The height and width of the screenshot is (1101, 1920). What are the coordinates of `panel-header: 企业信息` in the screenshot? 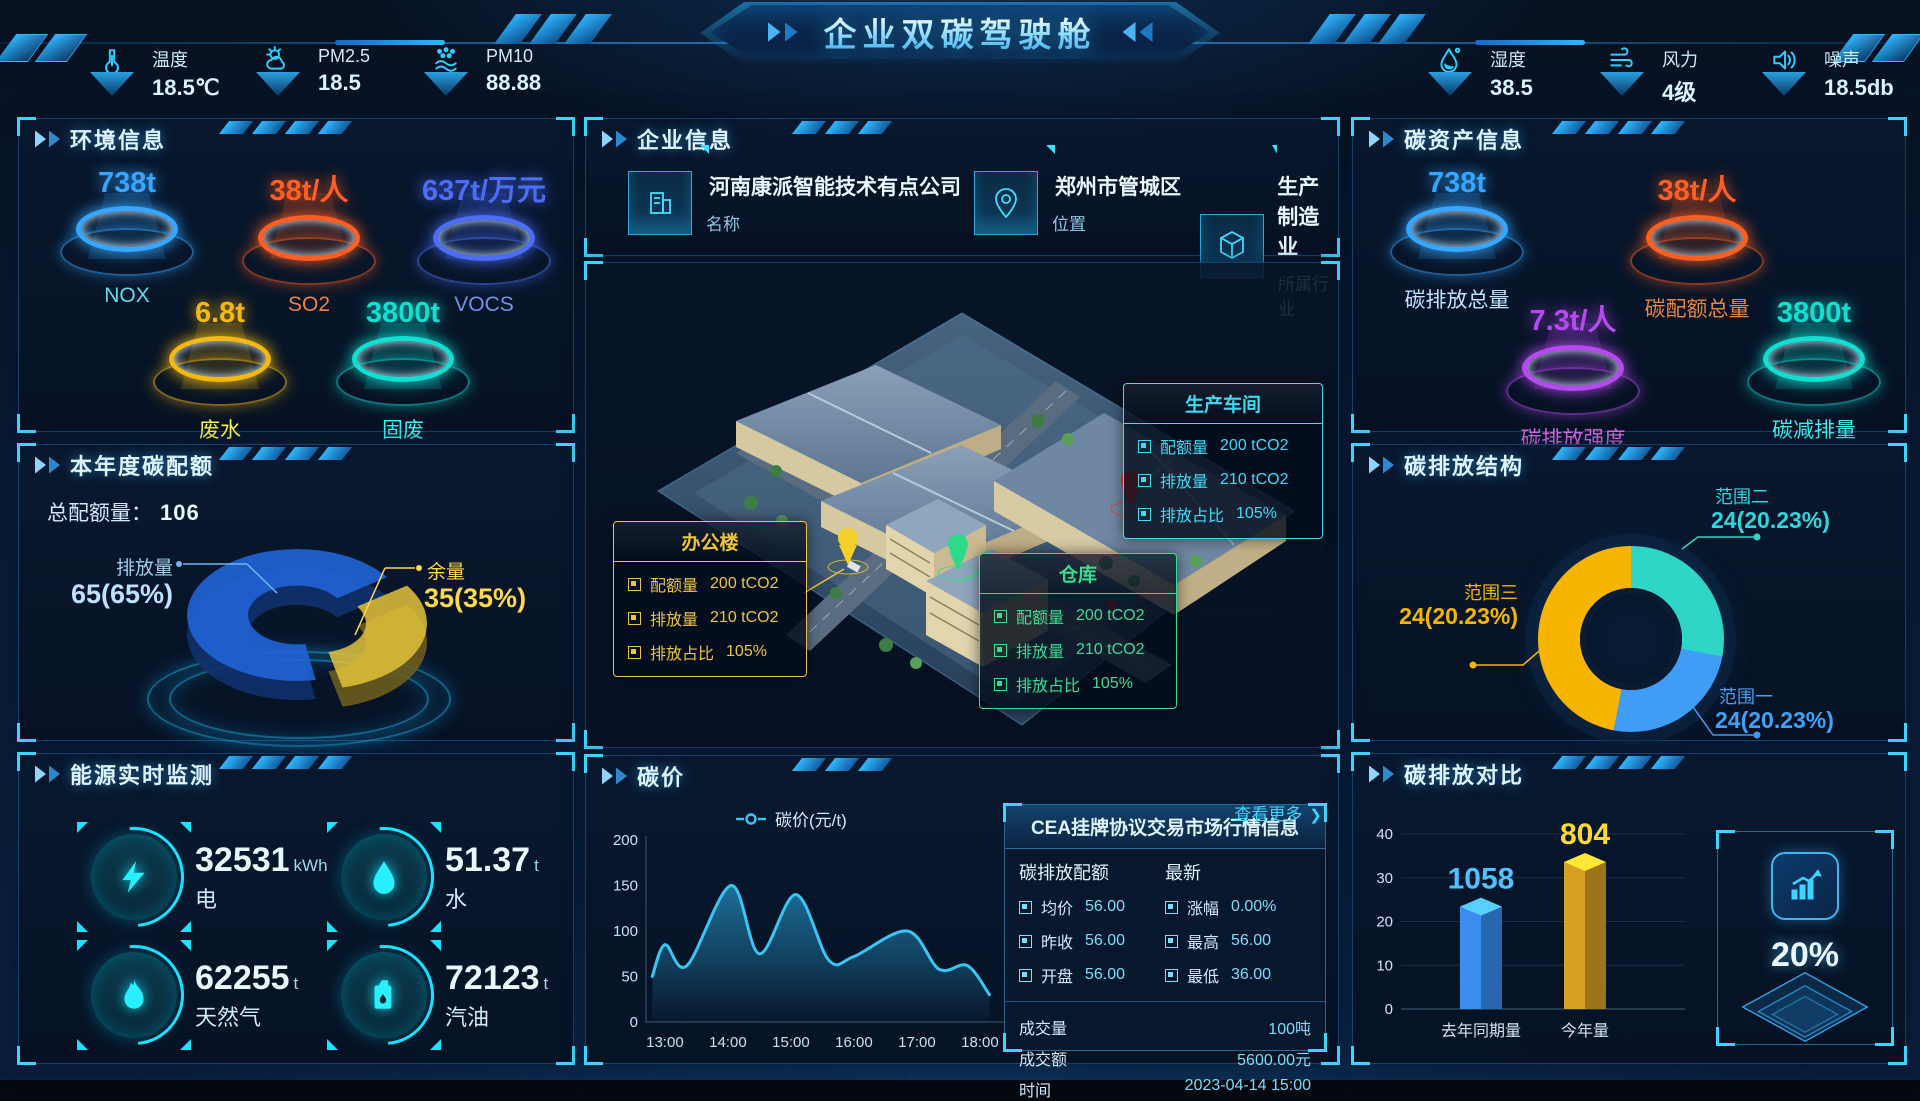 It's located at (962, 139).